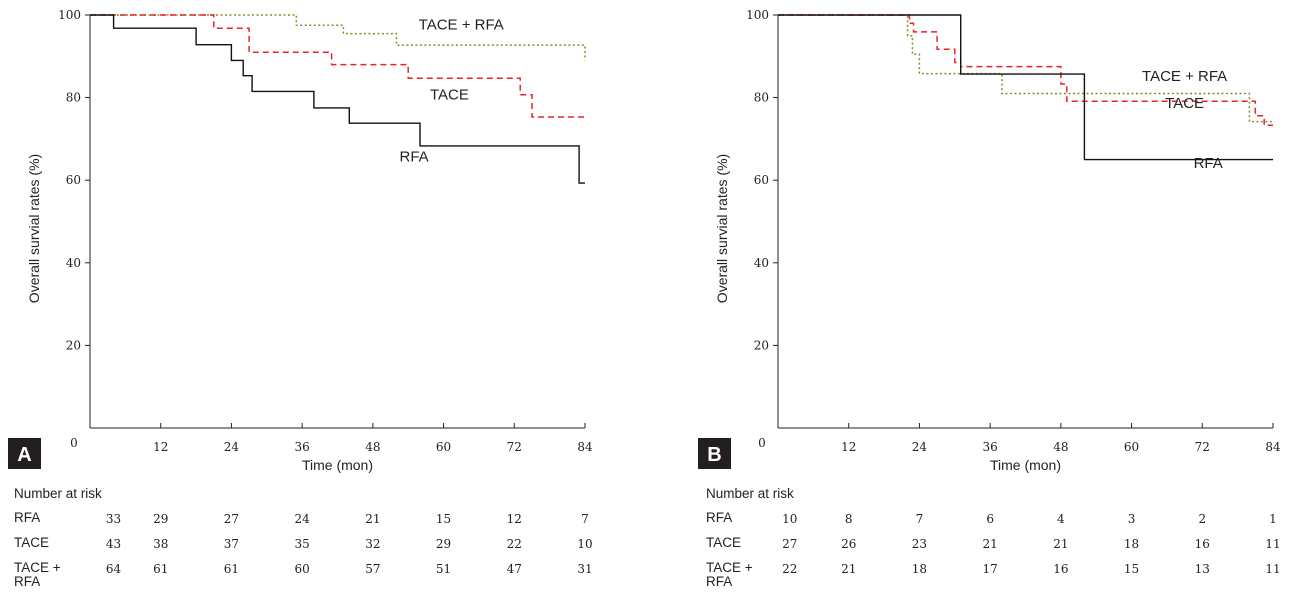  I want to click on risk-value: 1, so click(1273, 519).